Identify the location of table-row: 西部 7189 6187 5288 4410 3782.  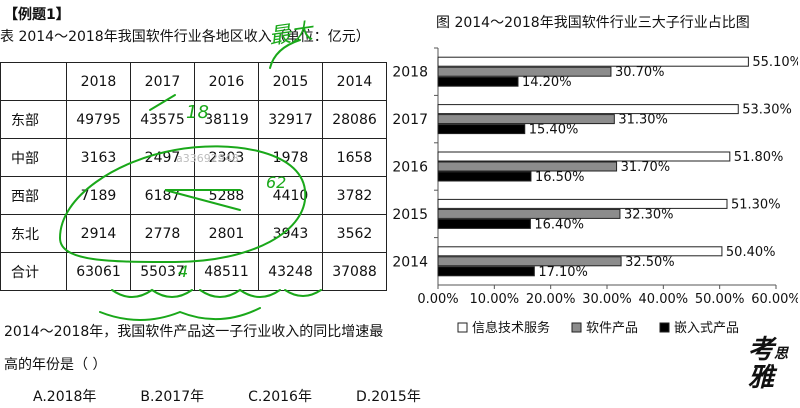
(193, 195).